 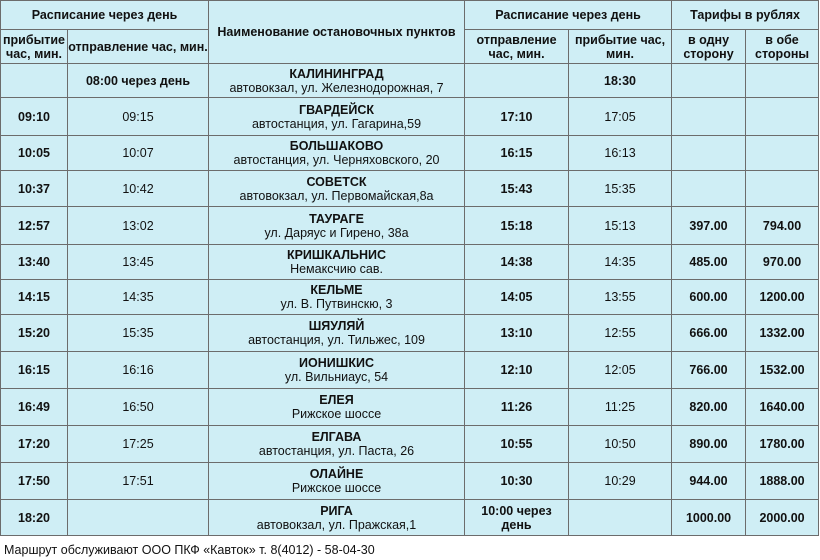 I want to click on header-left-departure: отправление час, мин., so click(x=138, y=46).